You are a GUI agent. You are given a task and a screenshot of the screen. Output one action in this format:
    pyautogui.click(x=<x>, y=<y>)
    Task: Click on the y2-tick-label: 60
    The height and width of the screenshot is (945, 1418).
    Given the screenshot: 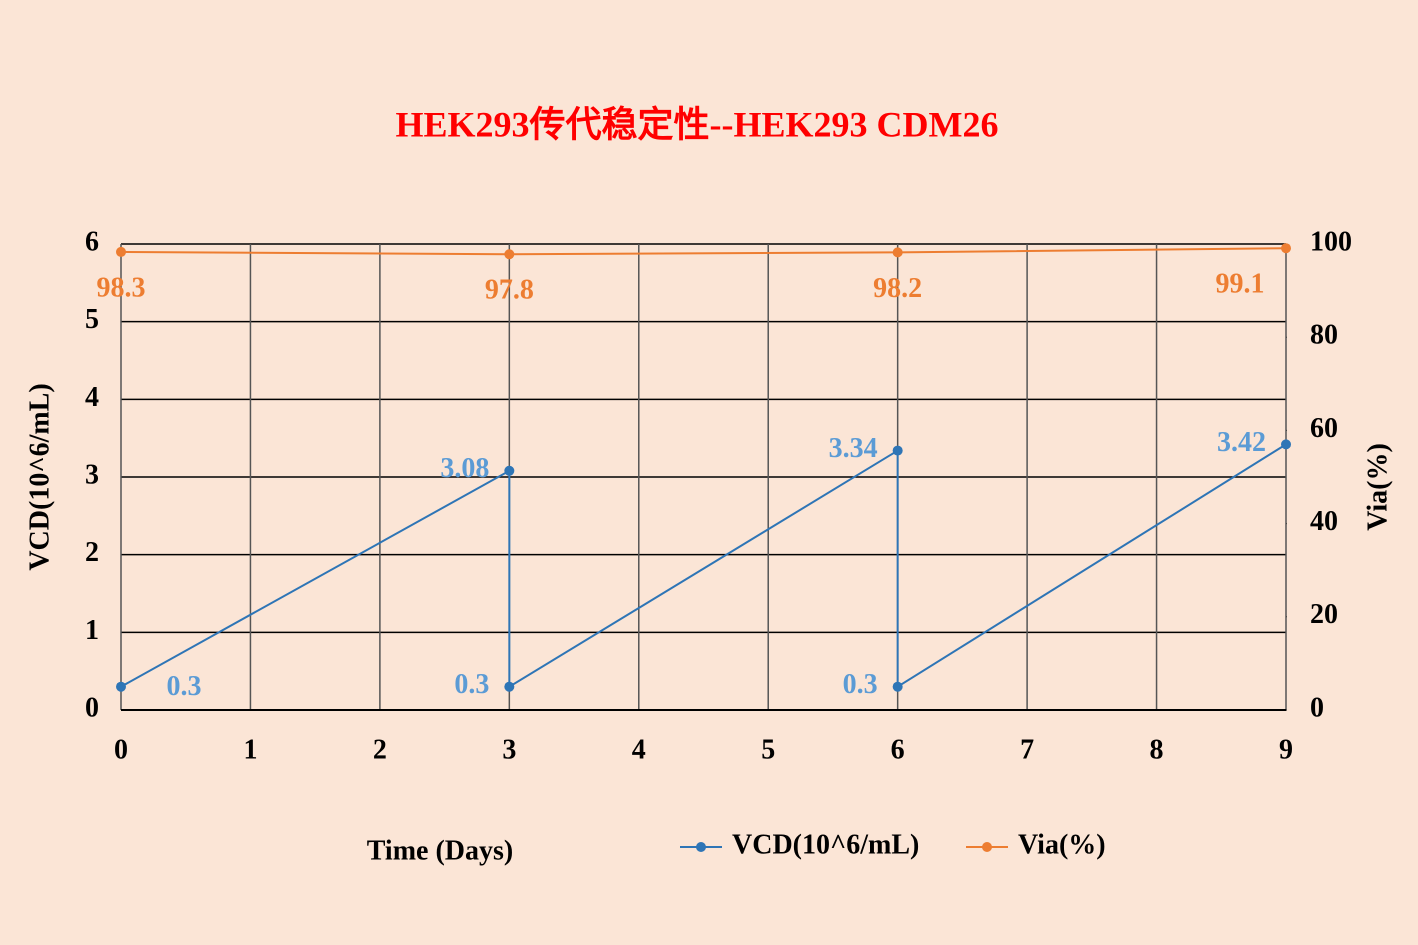 What is the action you would take?
    pyautogui.click(x=1324, y=428)
    